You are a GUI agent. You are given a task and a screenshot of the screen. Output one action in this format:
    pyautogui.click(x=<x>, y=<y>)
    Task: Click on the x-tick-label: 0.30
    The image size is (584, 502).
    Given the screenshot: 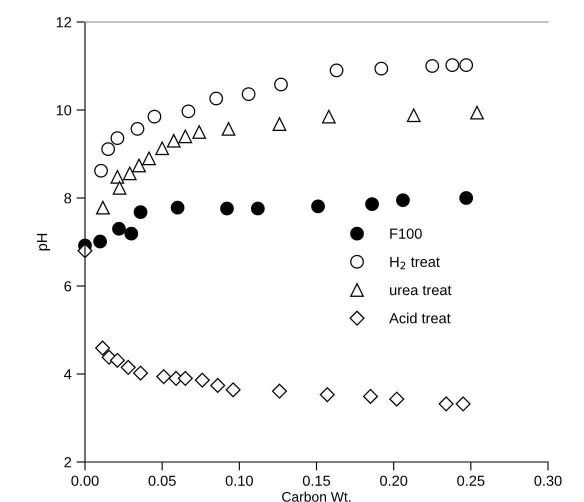 What is the action you would take?
    pyautogui.click(x=548, y=481)
    